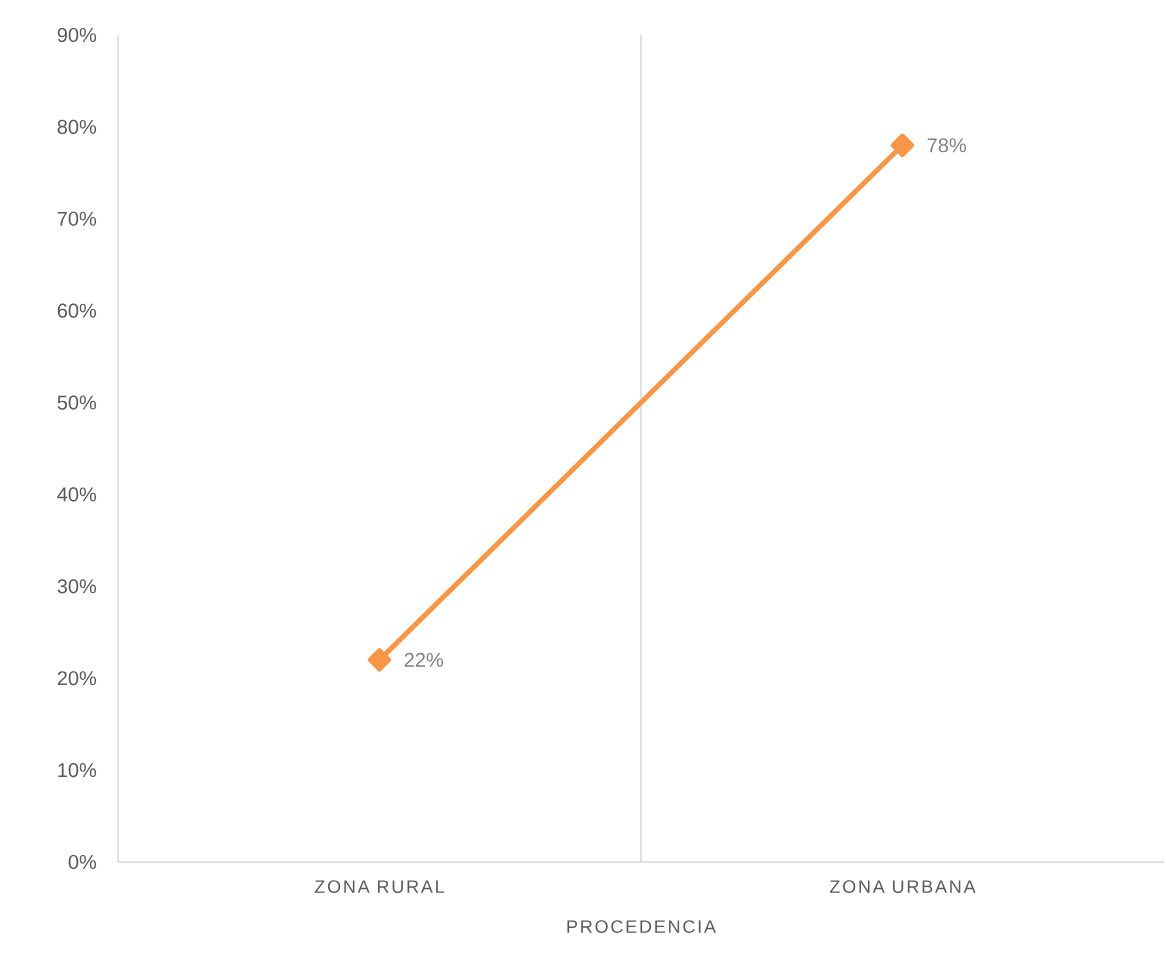  Describe the element at coordinates (77, 494) in the screenshot. I see `y-tick-label: 40%` at that location.